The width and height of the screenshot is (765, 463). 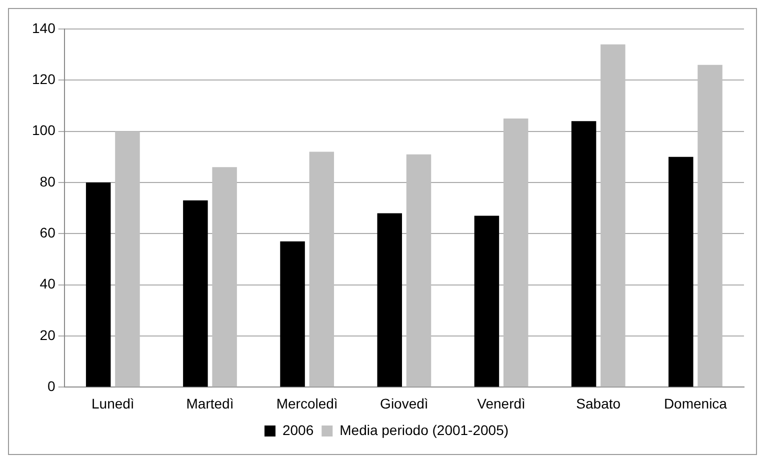 What do you see at coordinates (52, 386) in the screenshot?
I see `y-tick-label: 0` at bounding box center [52, 386].